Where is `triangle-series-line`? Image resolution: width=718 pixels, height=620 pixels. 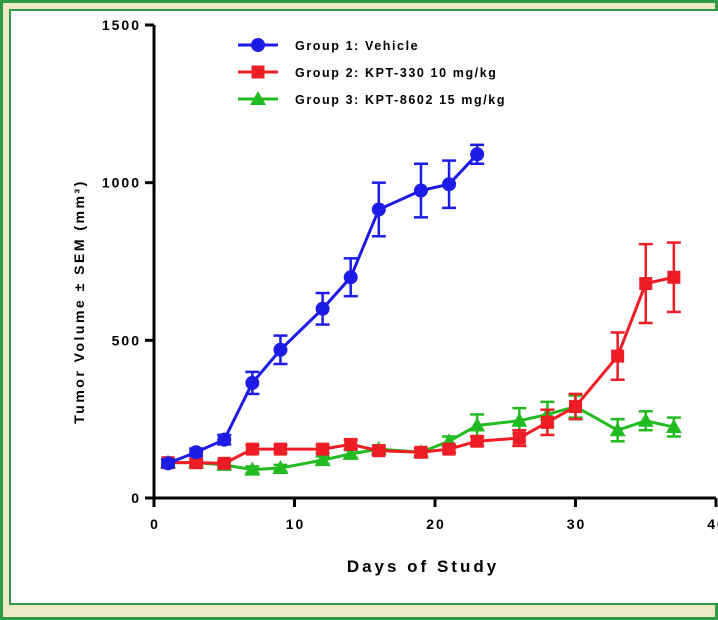
triangle-series-line is located at coordinates (421, 438).